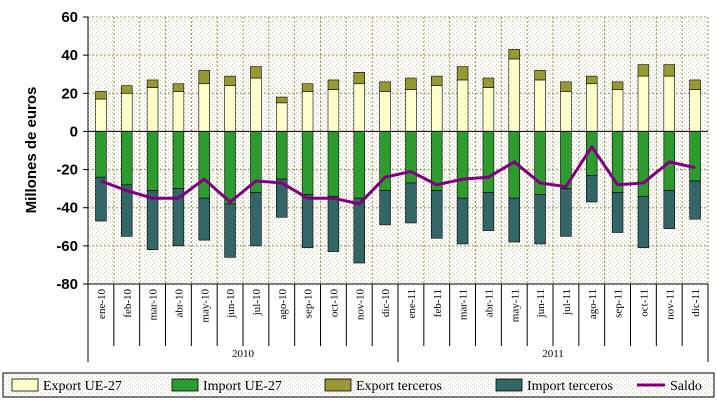 The image size is (717, 401). Describe the element at coordinates (205, 306) in the screenshot. I see `x-tick-label: may-10` at that location.